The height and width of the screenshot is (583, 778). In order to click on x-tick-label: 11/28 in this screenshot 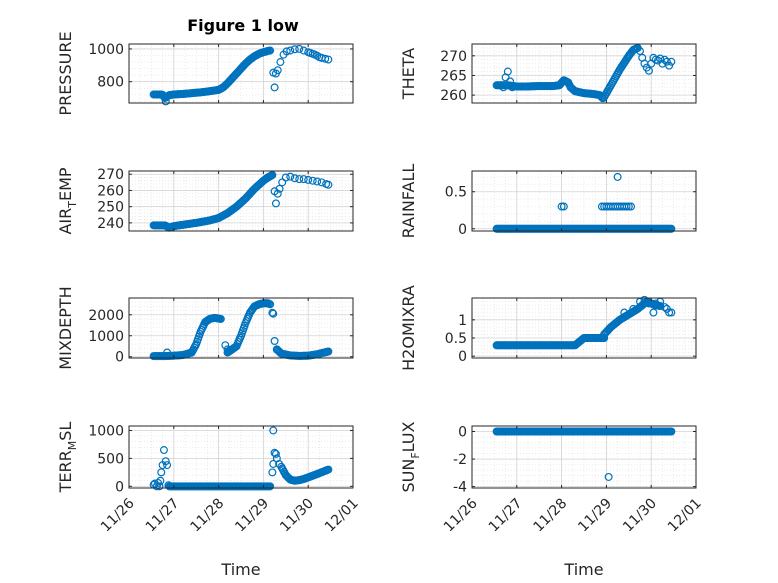, I will do `click(551, 515)`.